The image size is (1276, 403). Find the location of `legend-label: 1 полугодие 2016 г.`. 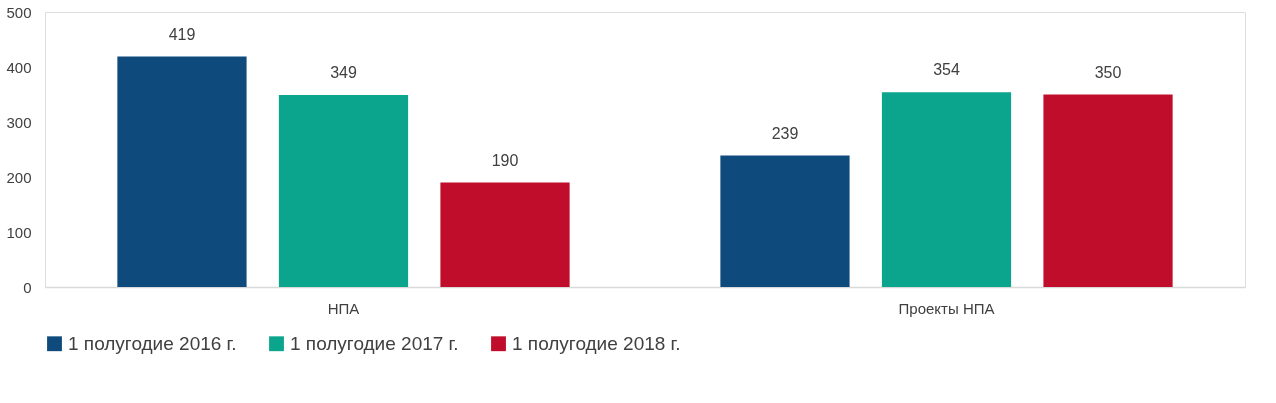

legend-label: 1 полугодие 2016 г. is located at coordinates (152, 343).